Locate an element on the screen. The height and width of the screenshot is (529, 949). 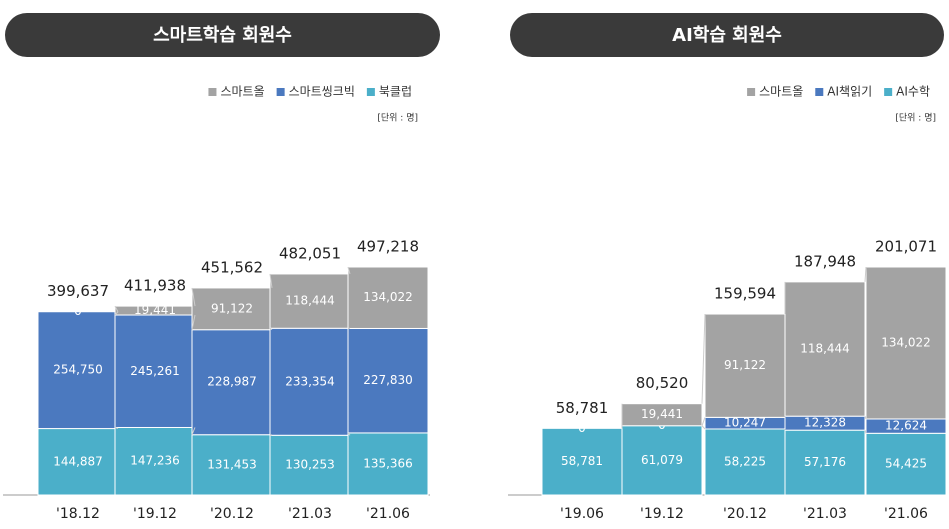
x-tick-label: '19.06 is located at coordinates (582, 514).